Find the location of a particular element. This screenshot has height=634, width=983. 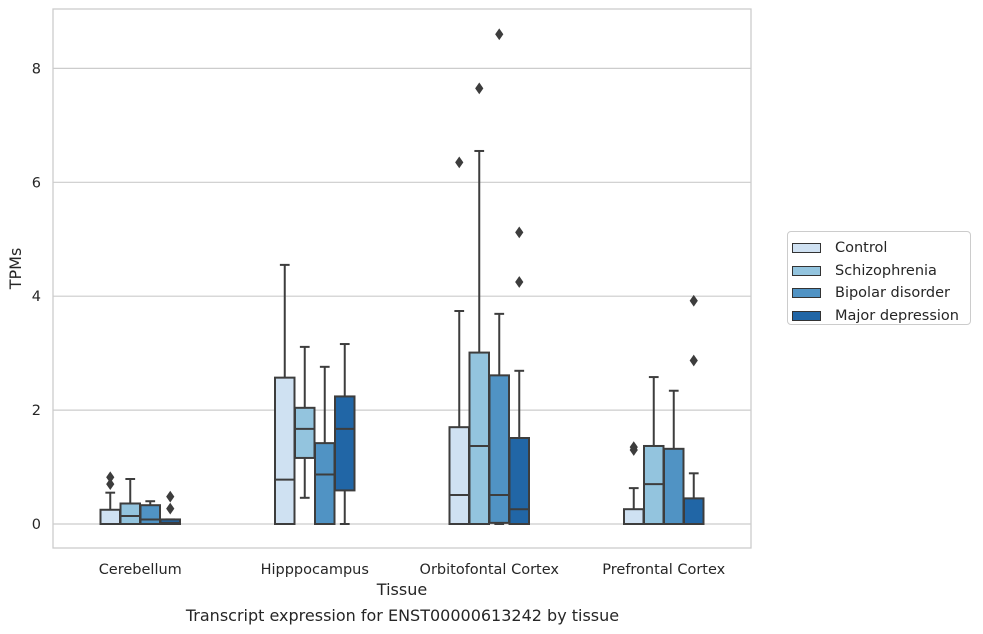

legend-label: Major depression is located at coordinates (897, 315).